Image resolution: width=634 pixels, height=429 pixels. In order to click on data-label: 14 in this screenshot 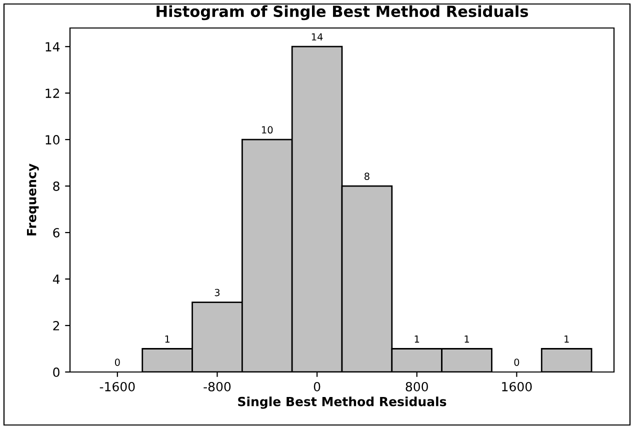, I will do `click(317, 36)`.